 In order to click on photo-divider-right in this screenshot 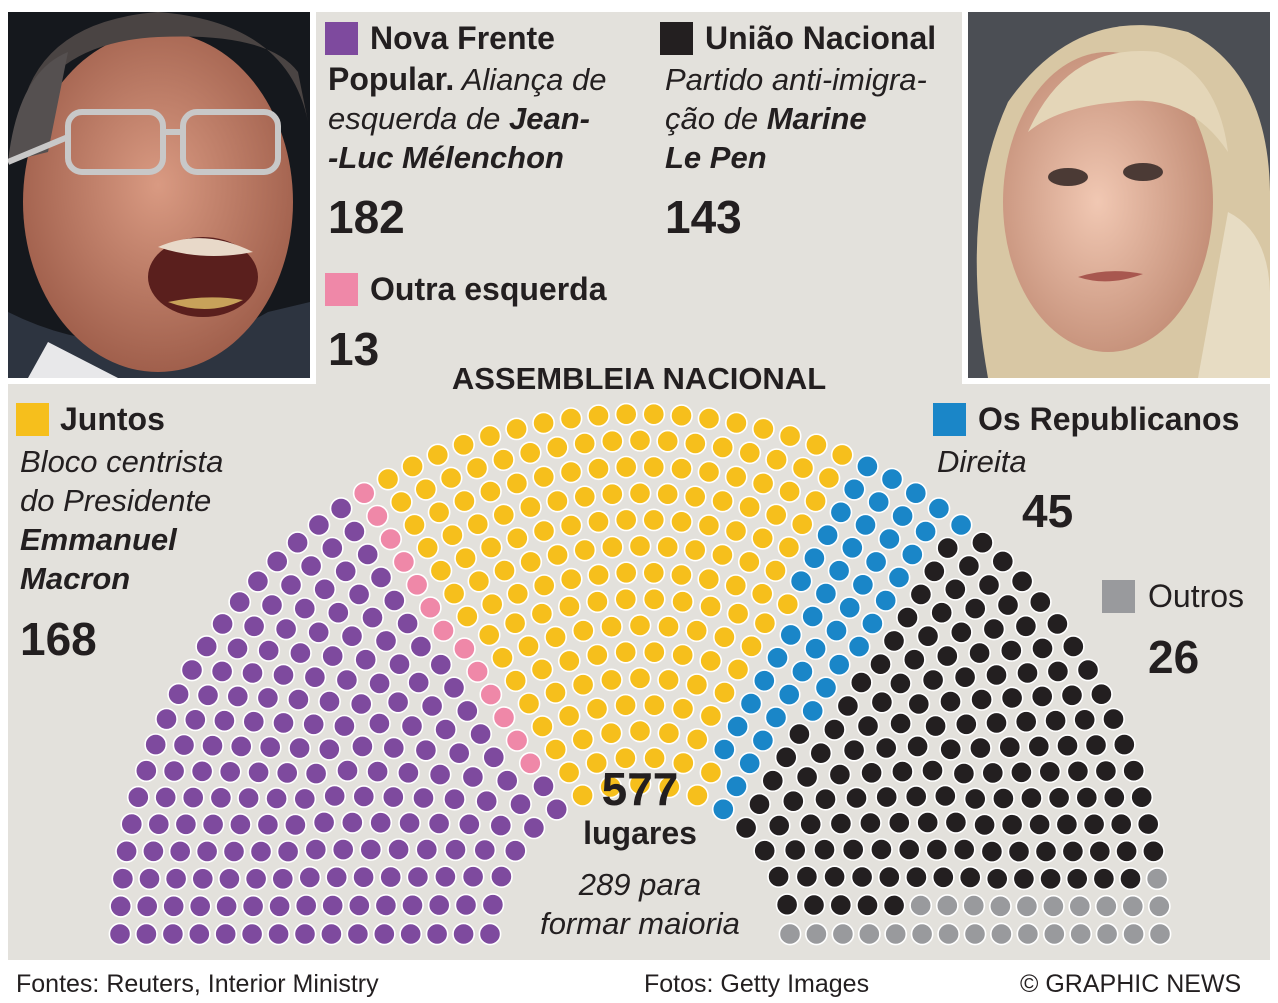, I will do `click(965, 198)`.